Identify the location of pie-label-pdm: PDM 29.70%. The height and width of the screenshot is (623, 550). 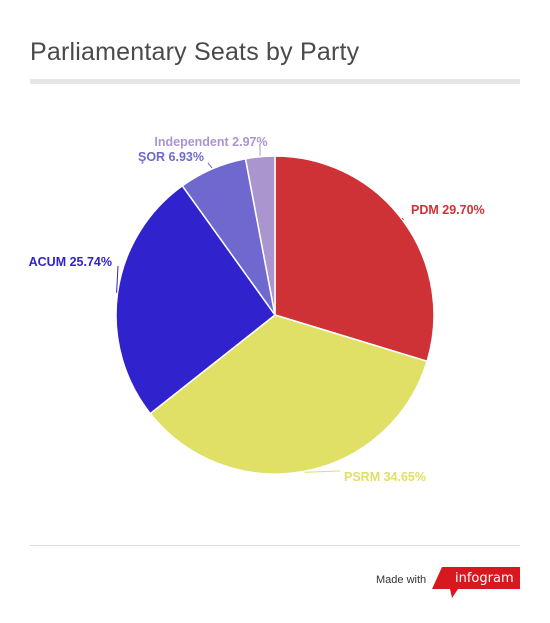
(448, 210).